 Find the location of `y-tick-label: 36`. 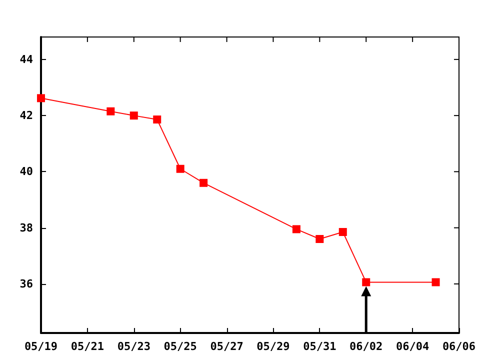

y-tick-label: 36 is located at coordinates (27, 283).